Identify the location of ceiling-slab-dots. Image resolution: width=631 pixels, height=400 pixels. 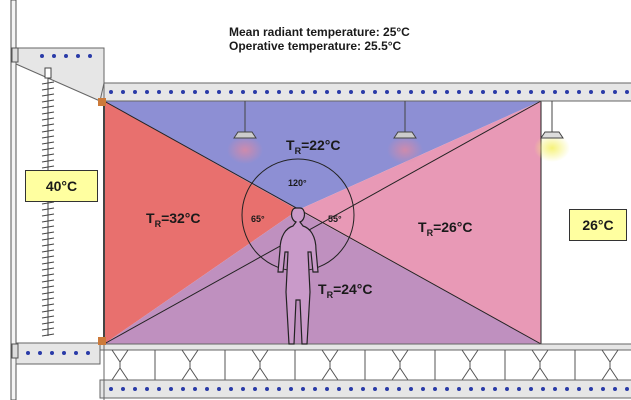
(369, 92).